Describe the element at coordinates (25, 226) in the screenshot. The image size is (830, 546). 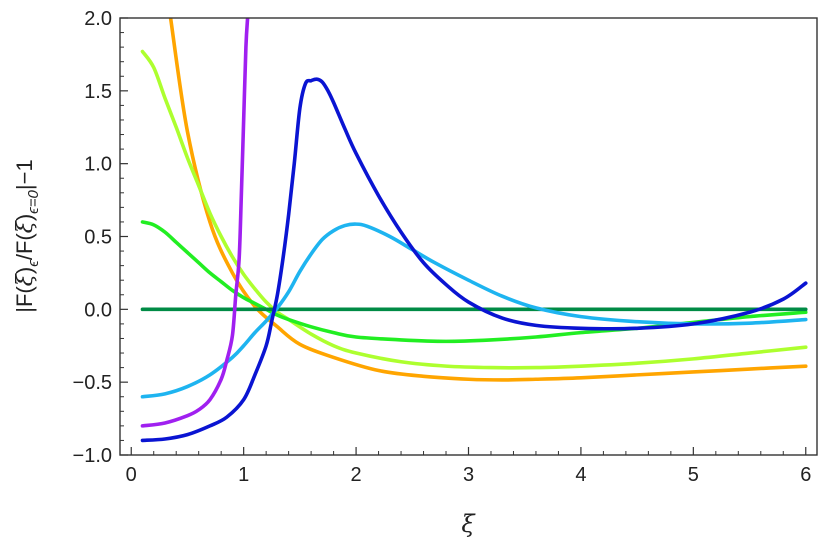
I see `ylabel-xi-2: ξ` at that location.